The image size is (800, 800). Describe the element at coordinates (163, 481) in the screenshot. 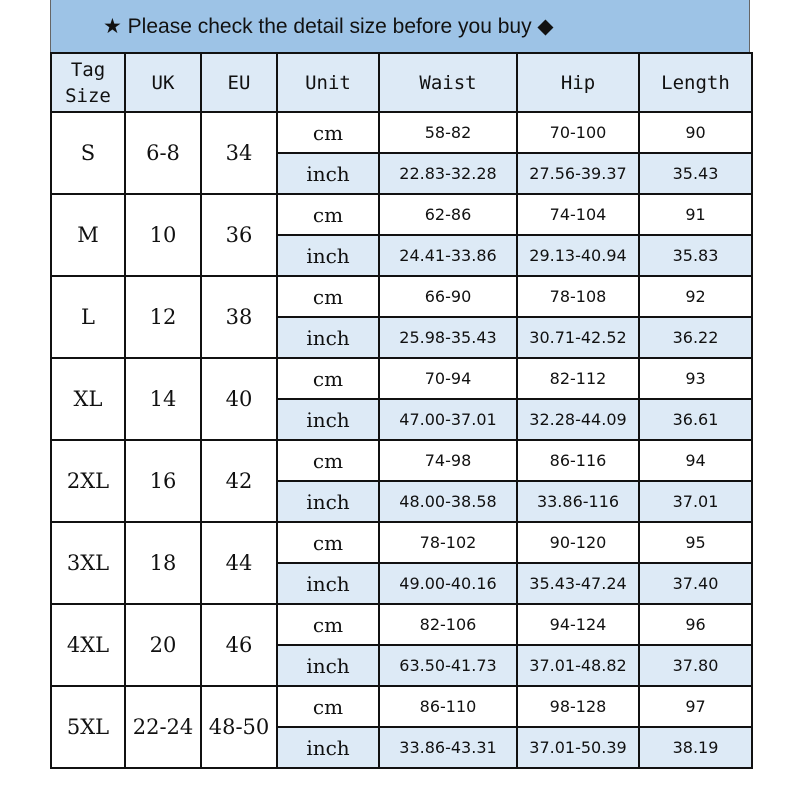

I see `uk-size-cell: 16` at that location.